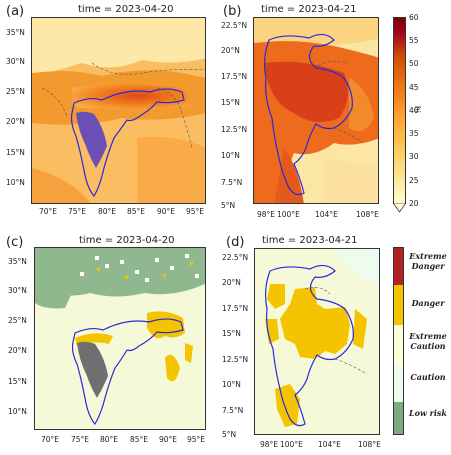 The image size is (451, 455). What do you see at coordinates (15, 11) in the screenshot?
I see `panel-label-a: (a)` at bounding box center [15, 11].